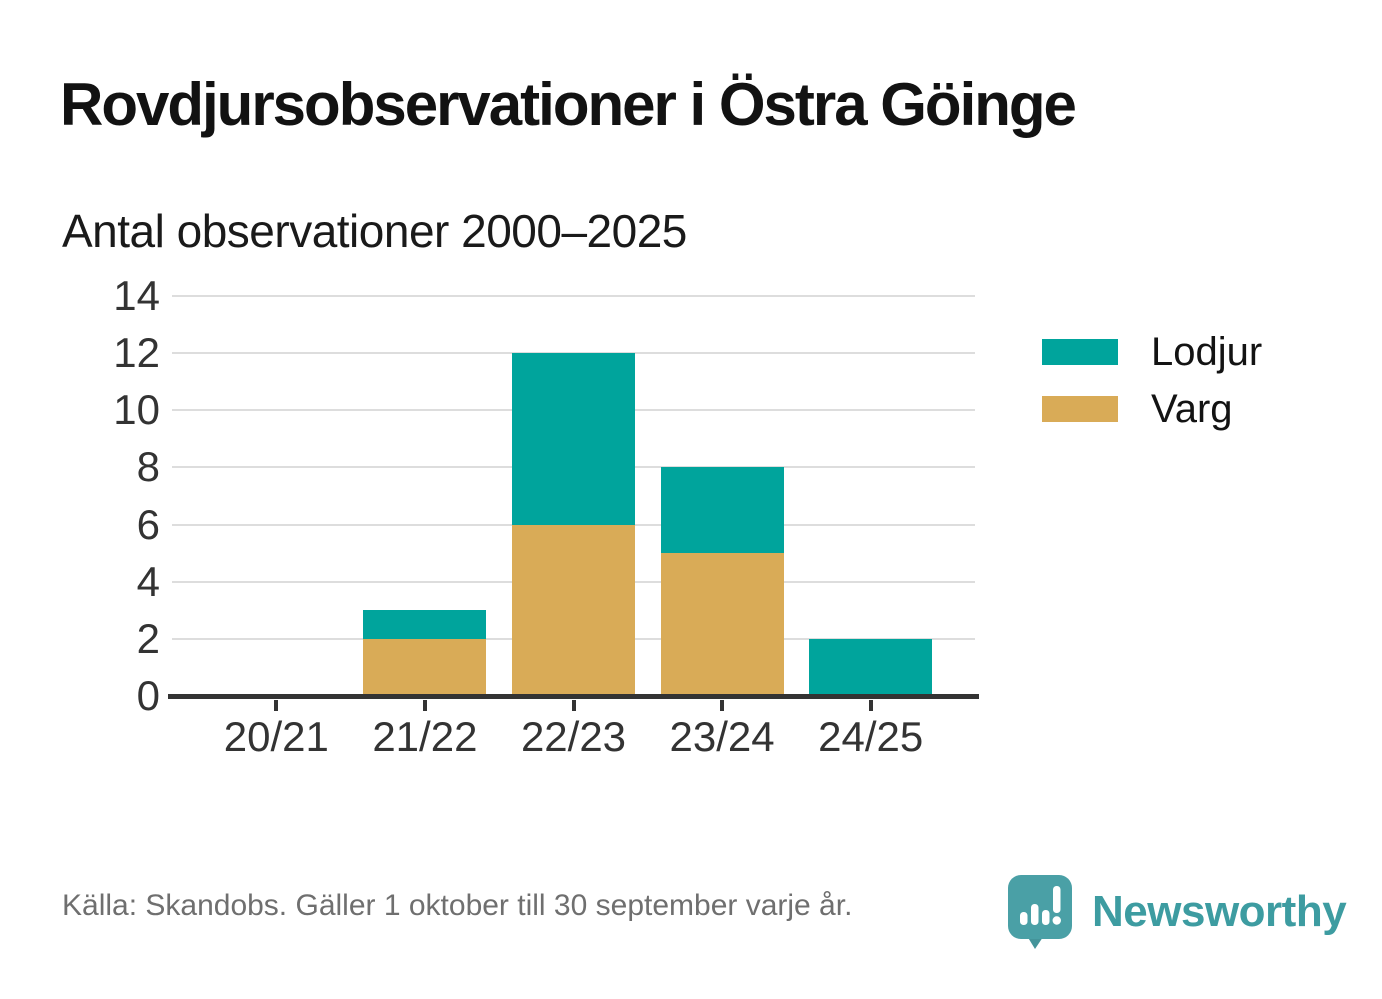  I want to click on x-tick-label: 23/24, so click(722, 736).